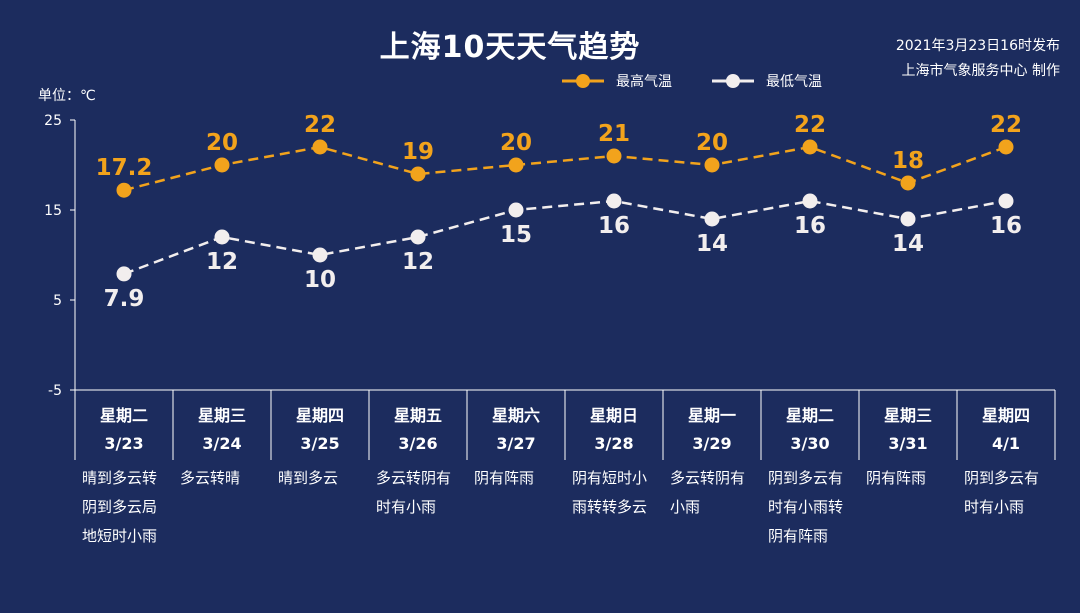 The width and height of the screenshot is (1080, 613). Describe the element at coordinates (55, 391) in the screenshot. I see `y-tick-label: -5` at that location.